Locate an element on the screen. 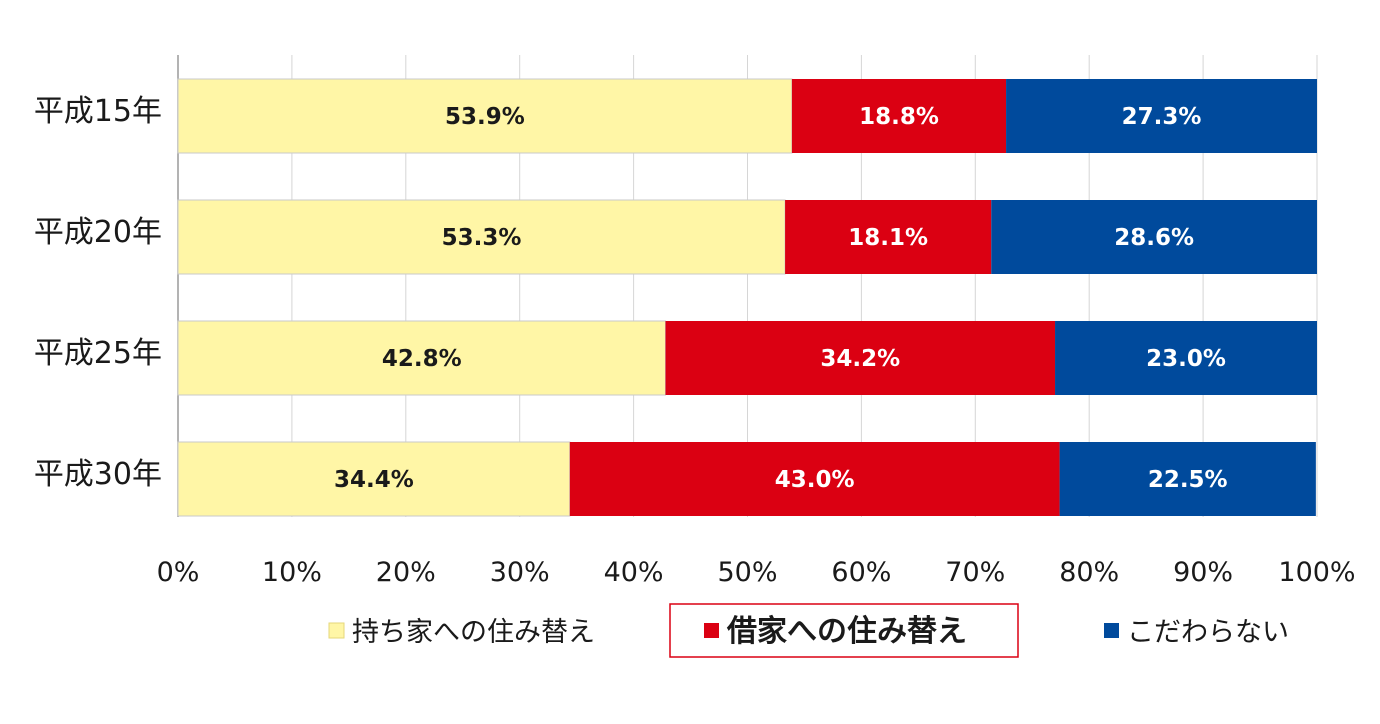  data-label: 23.0% is located at coordinates (1186, 359).